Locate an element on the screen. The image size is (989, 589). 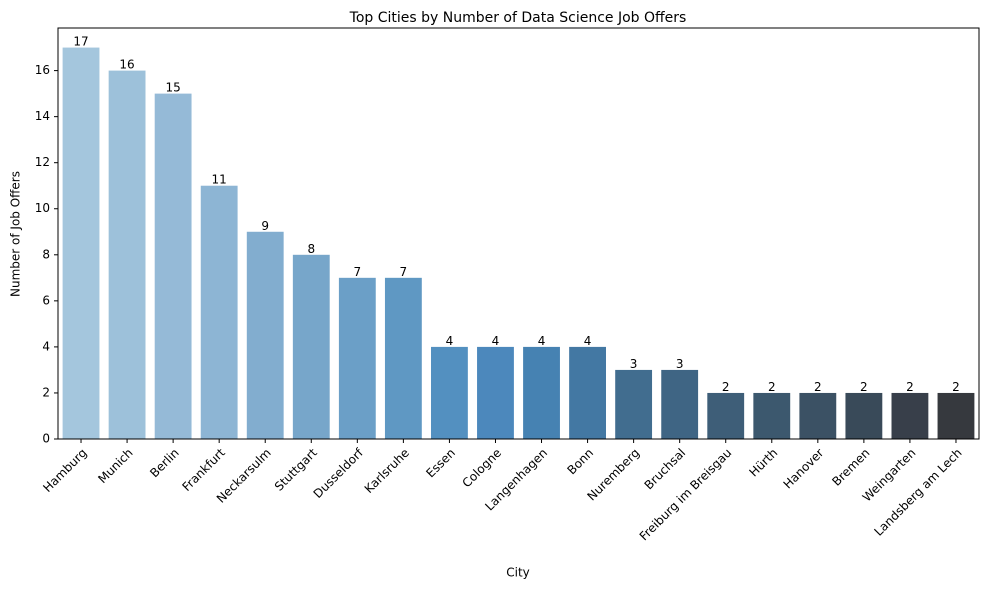
y-tick-label: 6 is located at coordinates (46, 300).